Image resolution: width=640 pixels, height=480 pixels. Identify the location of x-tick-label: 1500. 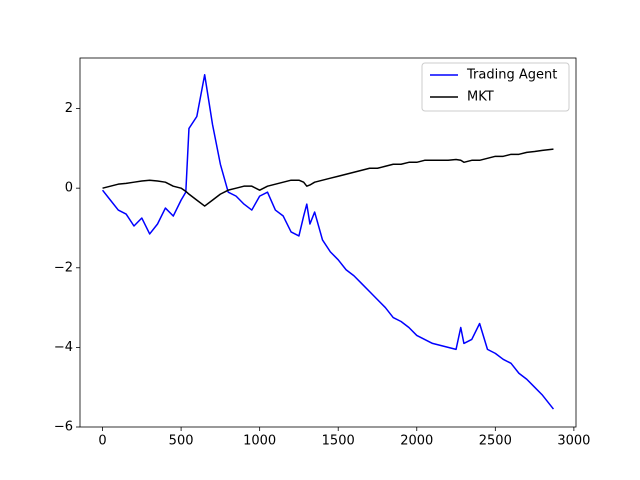
(338, 441).